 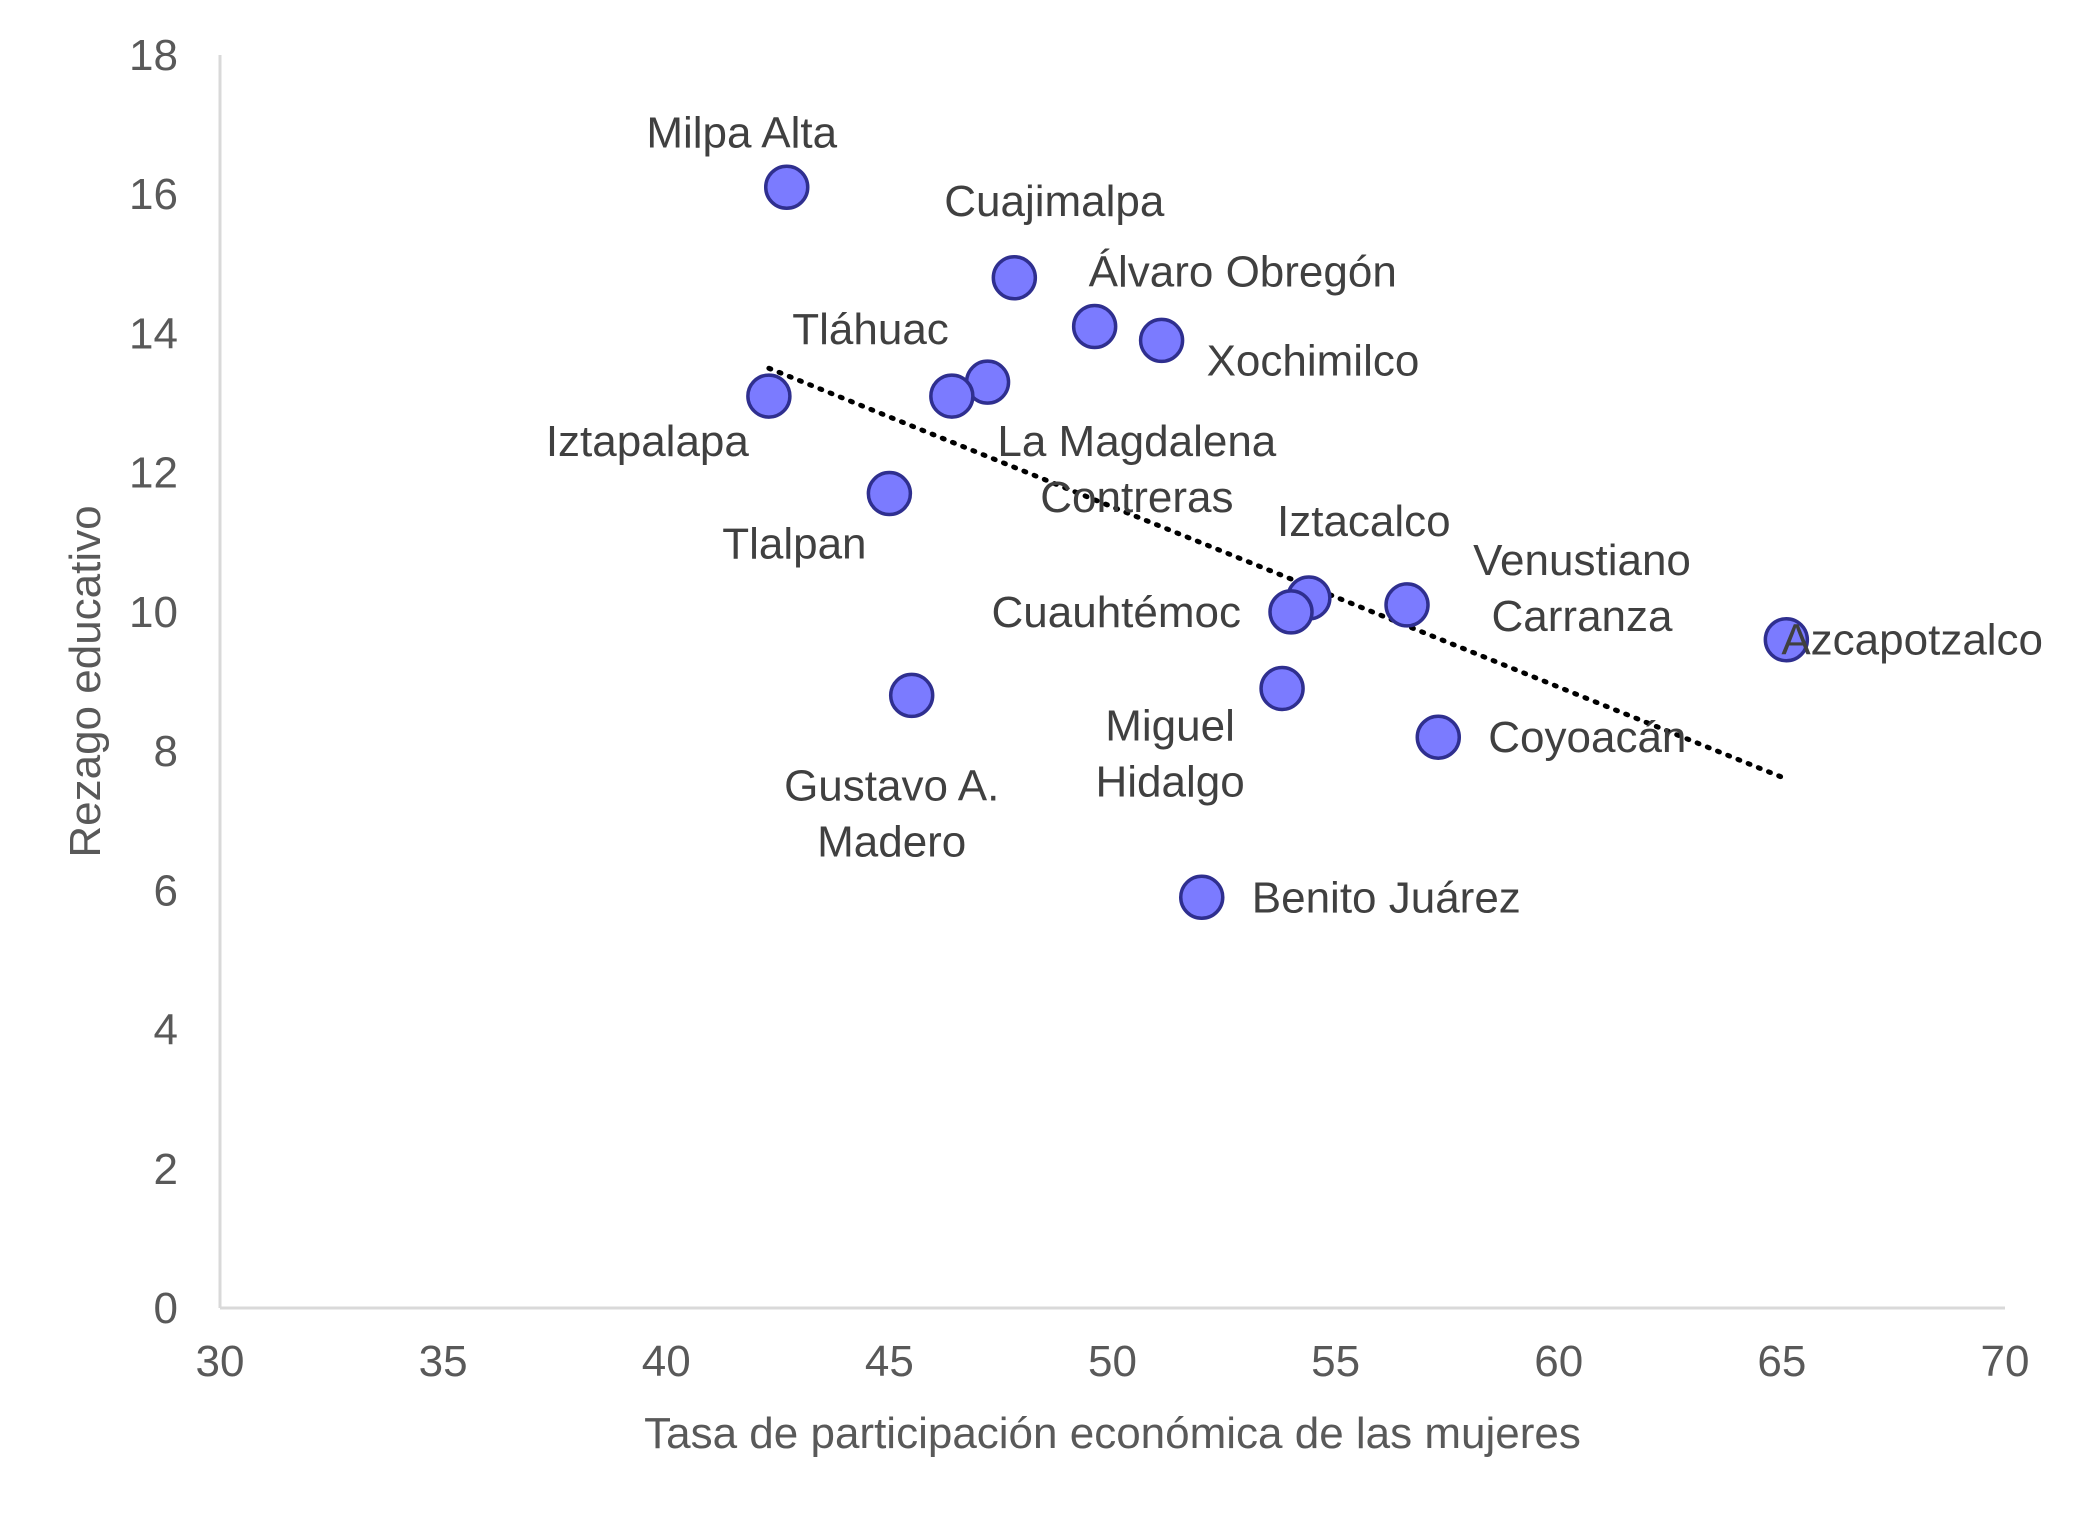 I want to click on point-label: Miguel Hidalgo, so click(x=1169, y=753).